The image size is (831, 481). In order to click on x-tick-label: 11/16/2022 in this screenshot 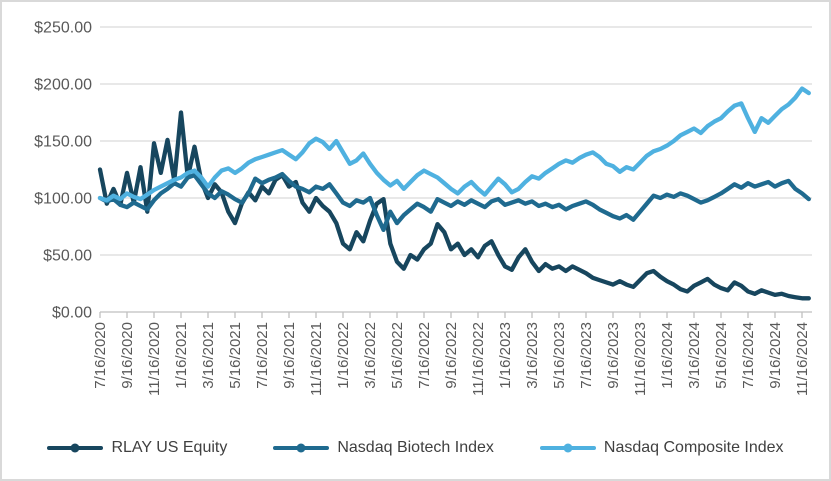, I will do `click(478, 359)`.